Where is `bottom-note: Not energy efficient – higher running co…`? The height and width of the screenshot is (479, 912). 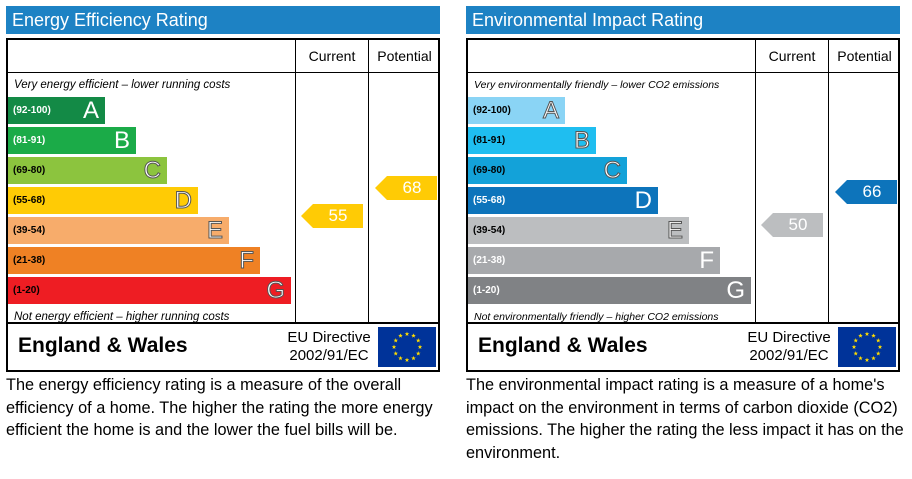
bottom-note: Not energy efficient – higher running co… is located at coordinates (122, 317).